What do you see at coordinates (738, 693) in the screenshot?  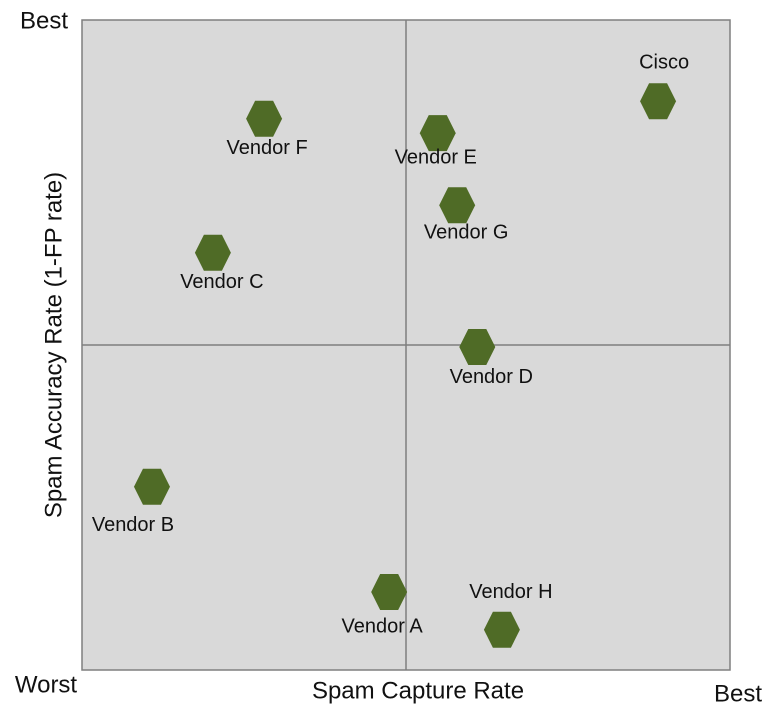 I see `x-best-label: Best` at bounding box center [738, 693].